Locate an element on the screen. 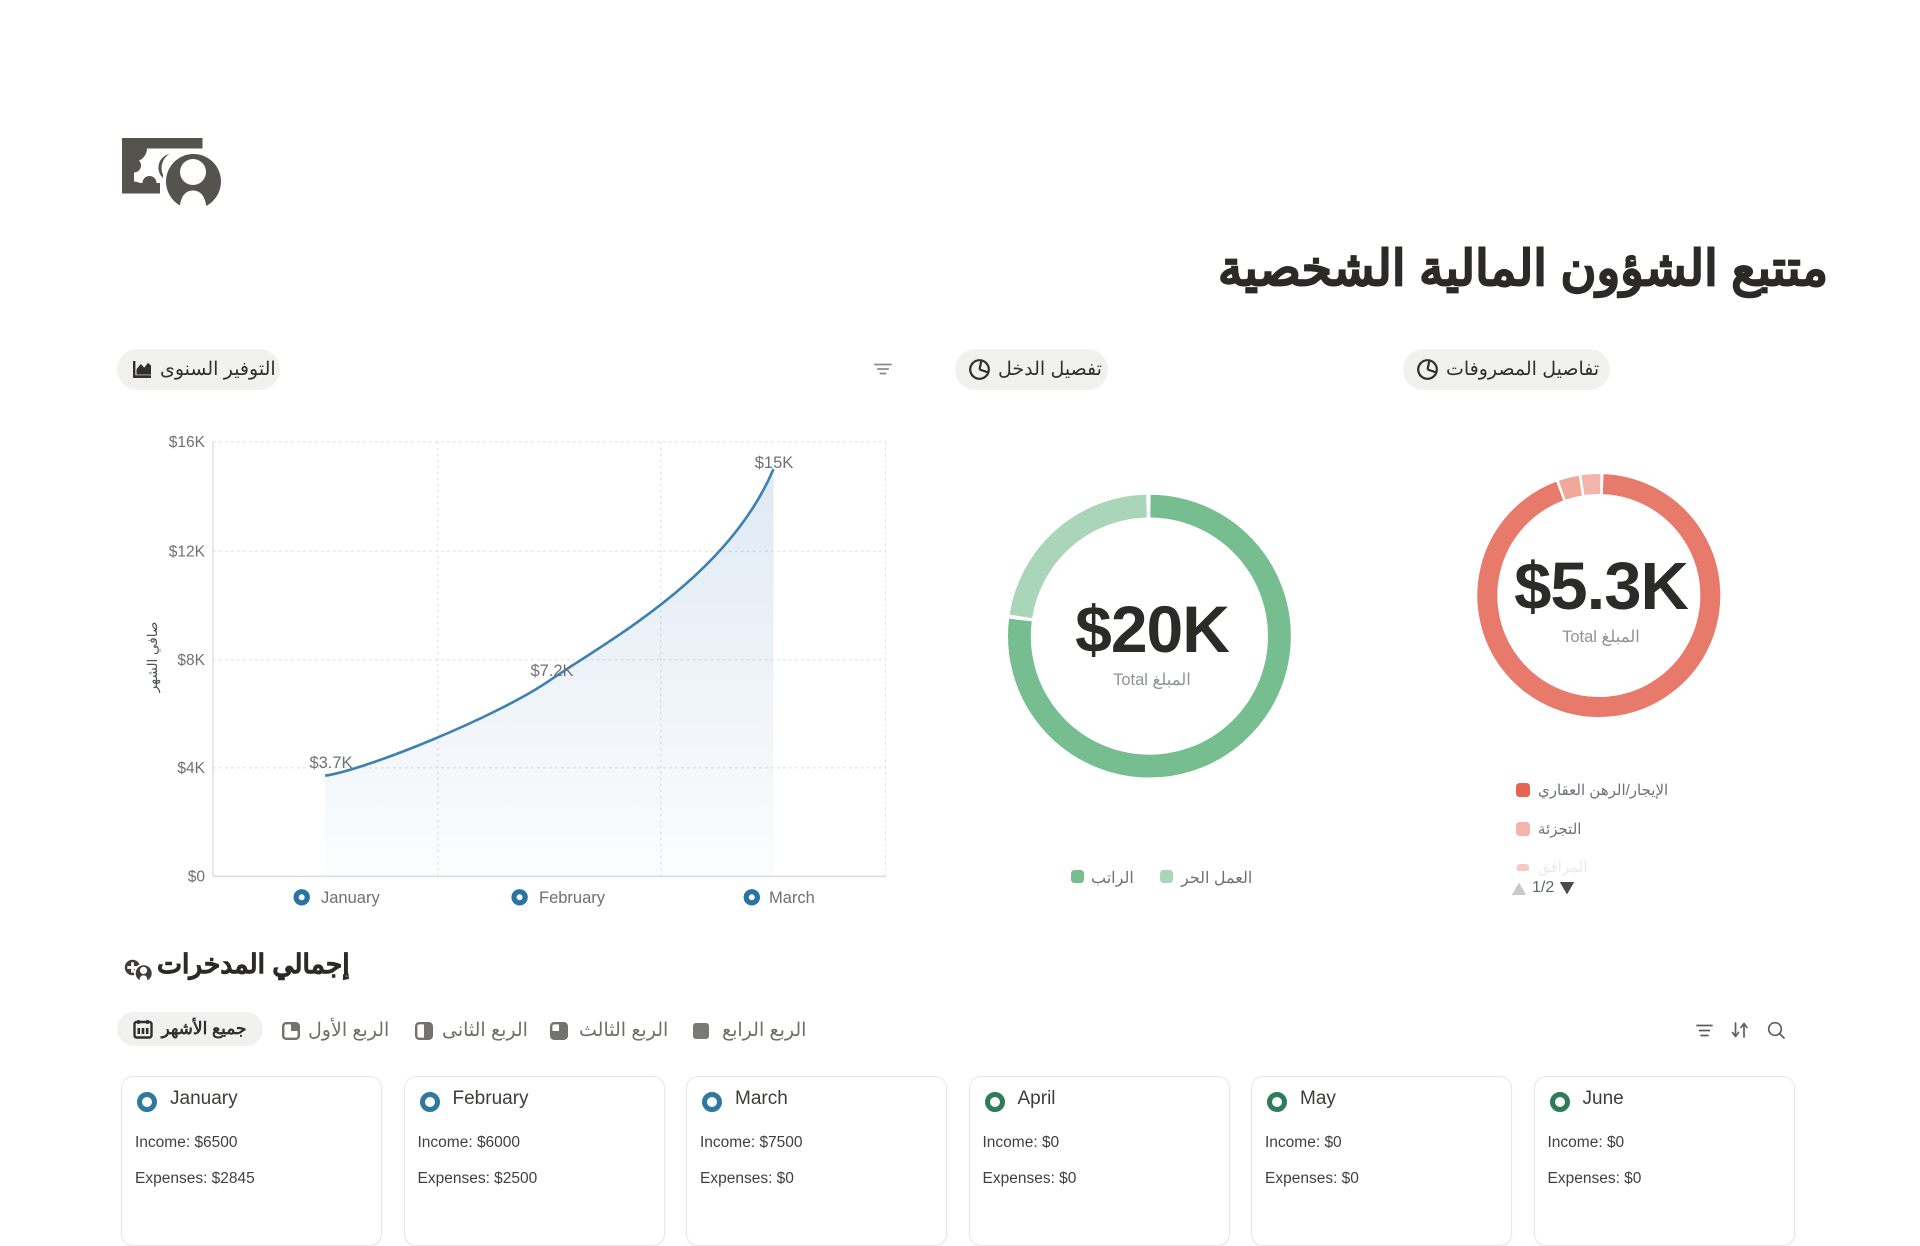 The width and height of the screenshot is (1920, 1246). svg-text: $4K is located at coordinates (191, 768).